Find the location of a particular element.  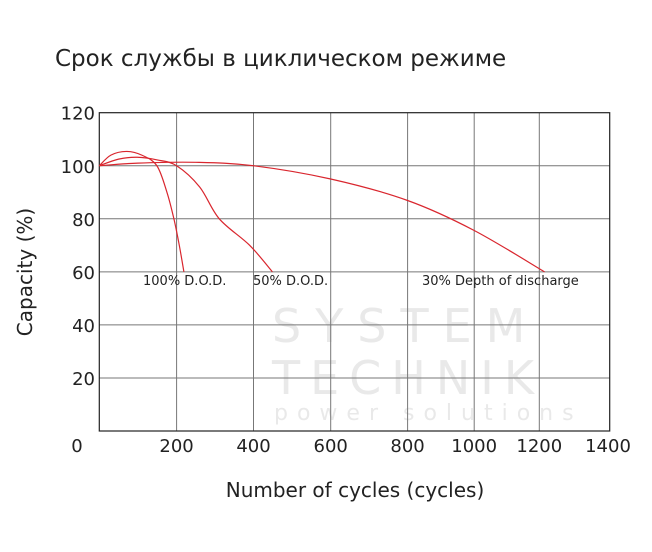

y-tick-label: 100 is located at coordinates (78, 167).